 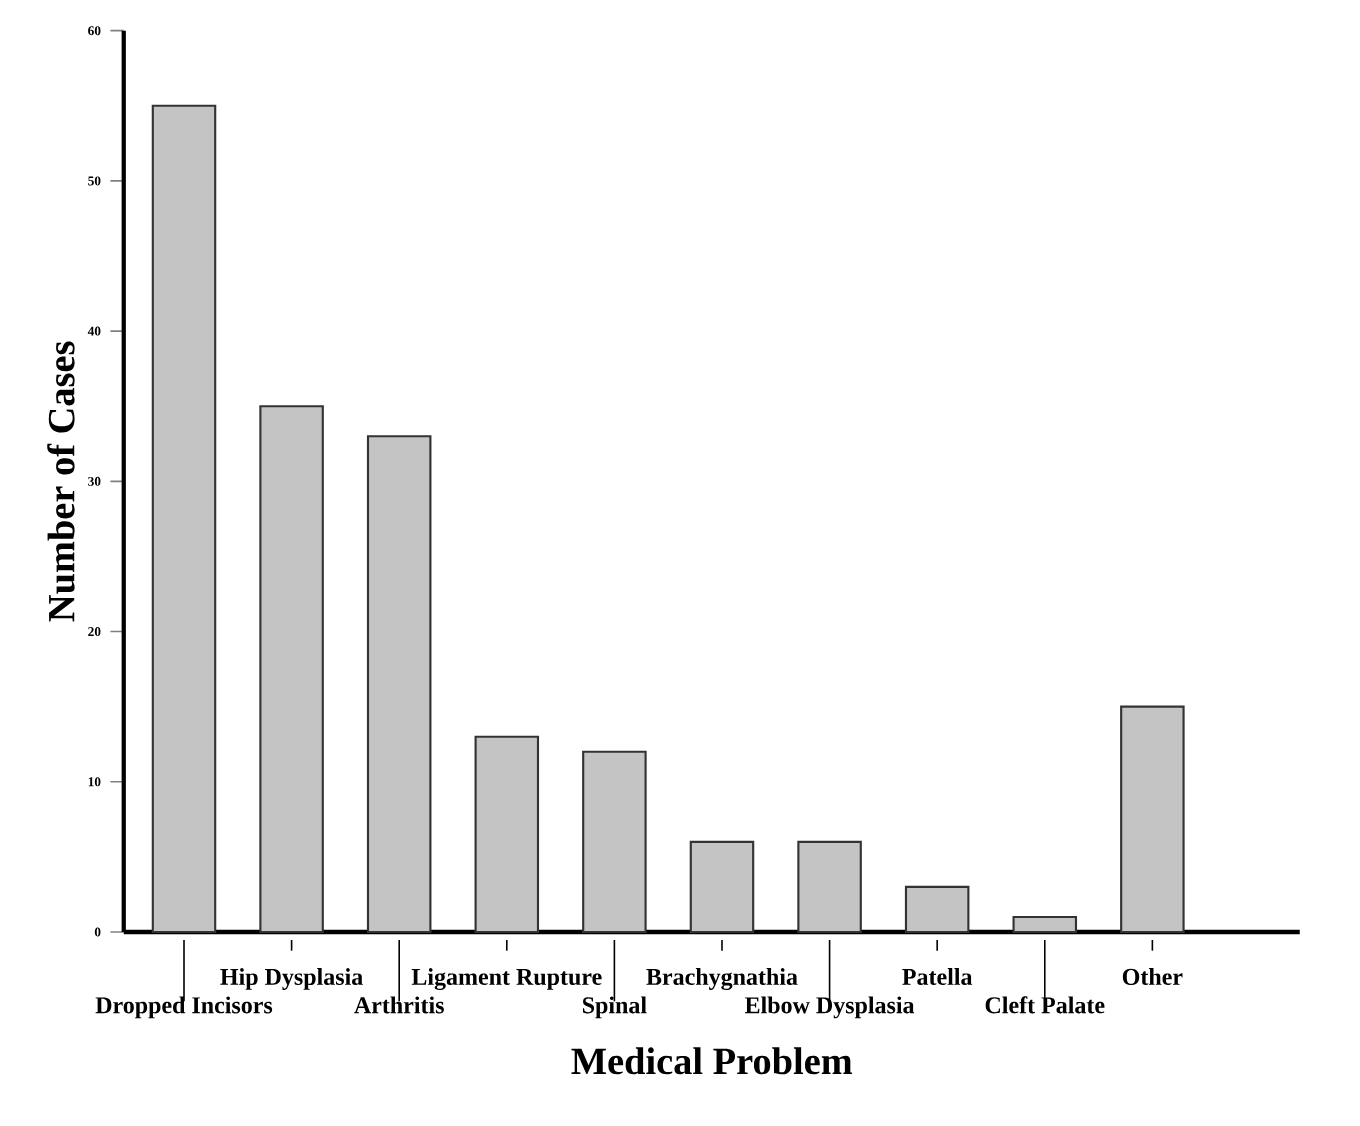 I want to click on x-tick-label: Spinal, so click(x=615, y=1007).